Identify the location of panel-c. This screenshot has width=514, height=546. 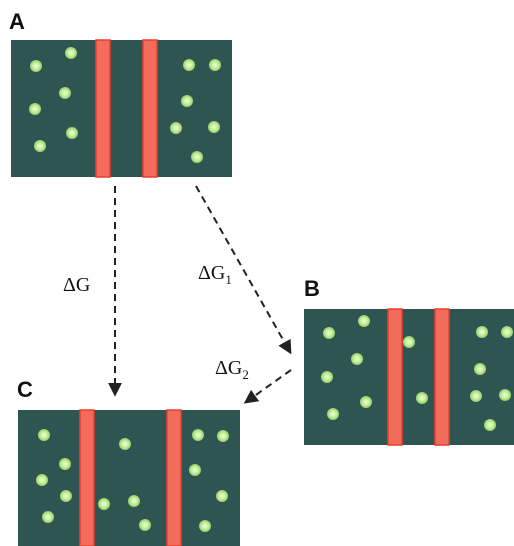
(129, 477).